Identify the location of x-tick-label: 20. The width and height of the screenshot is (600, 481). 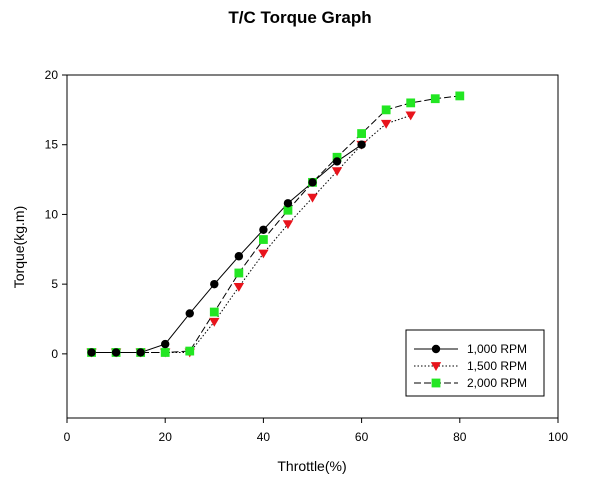
(166, 437).